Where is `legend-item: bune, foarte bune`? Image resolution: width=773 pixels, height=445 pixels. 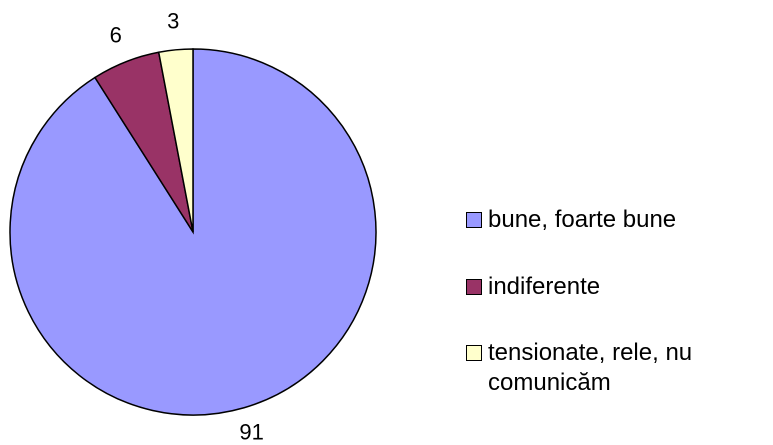 legend-item: bune, foarte bune is located at coordinates (616, 220).